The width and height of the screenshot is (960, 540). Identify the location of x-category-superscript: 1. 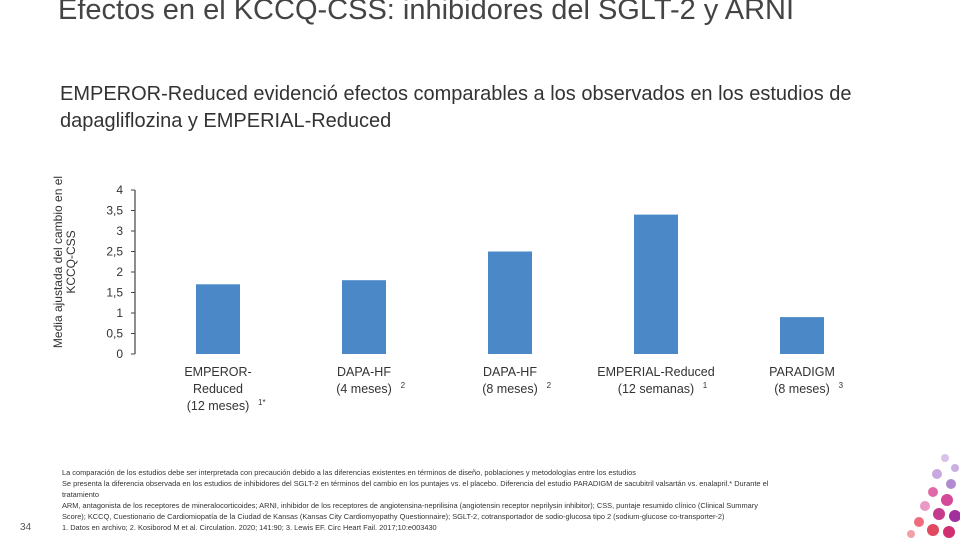
(705, 385).